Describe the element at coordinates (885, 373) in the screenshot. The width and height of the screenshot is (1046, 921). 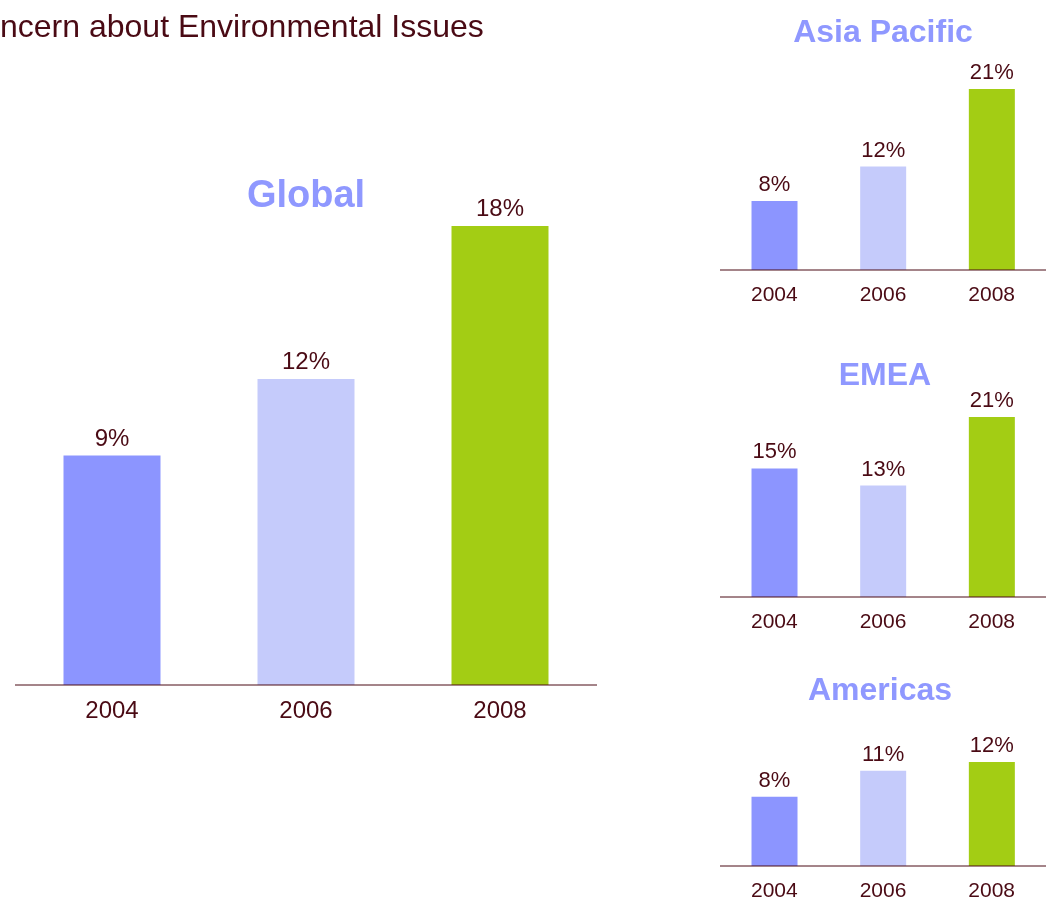
I see `chart-title: EMEA` at that location.